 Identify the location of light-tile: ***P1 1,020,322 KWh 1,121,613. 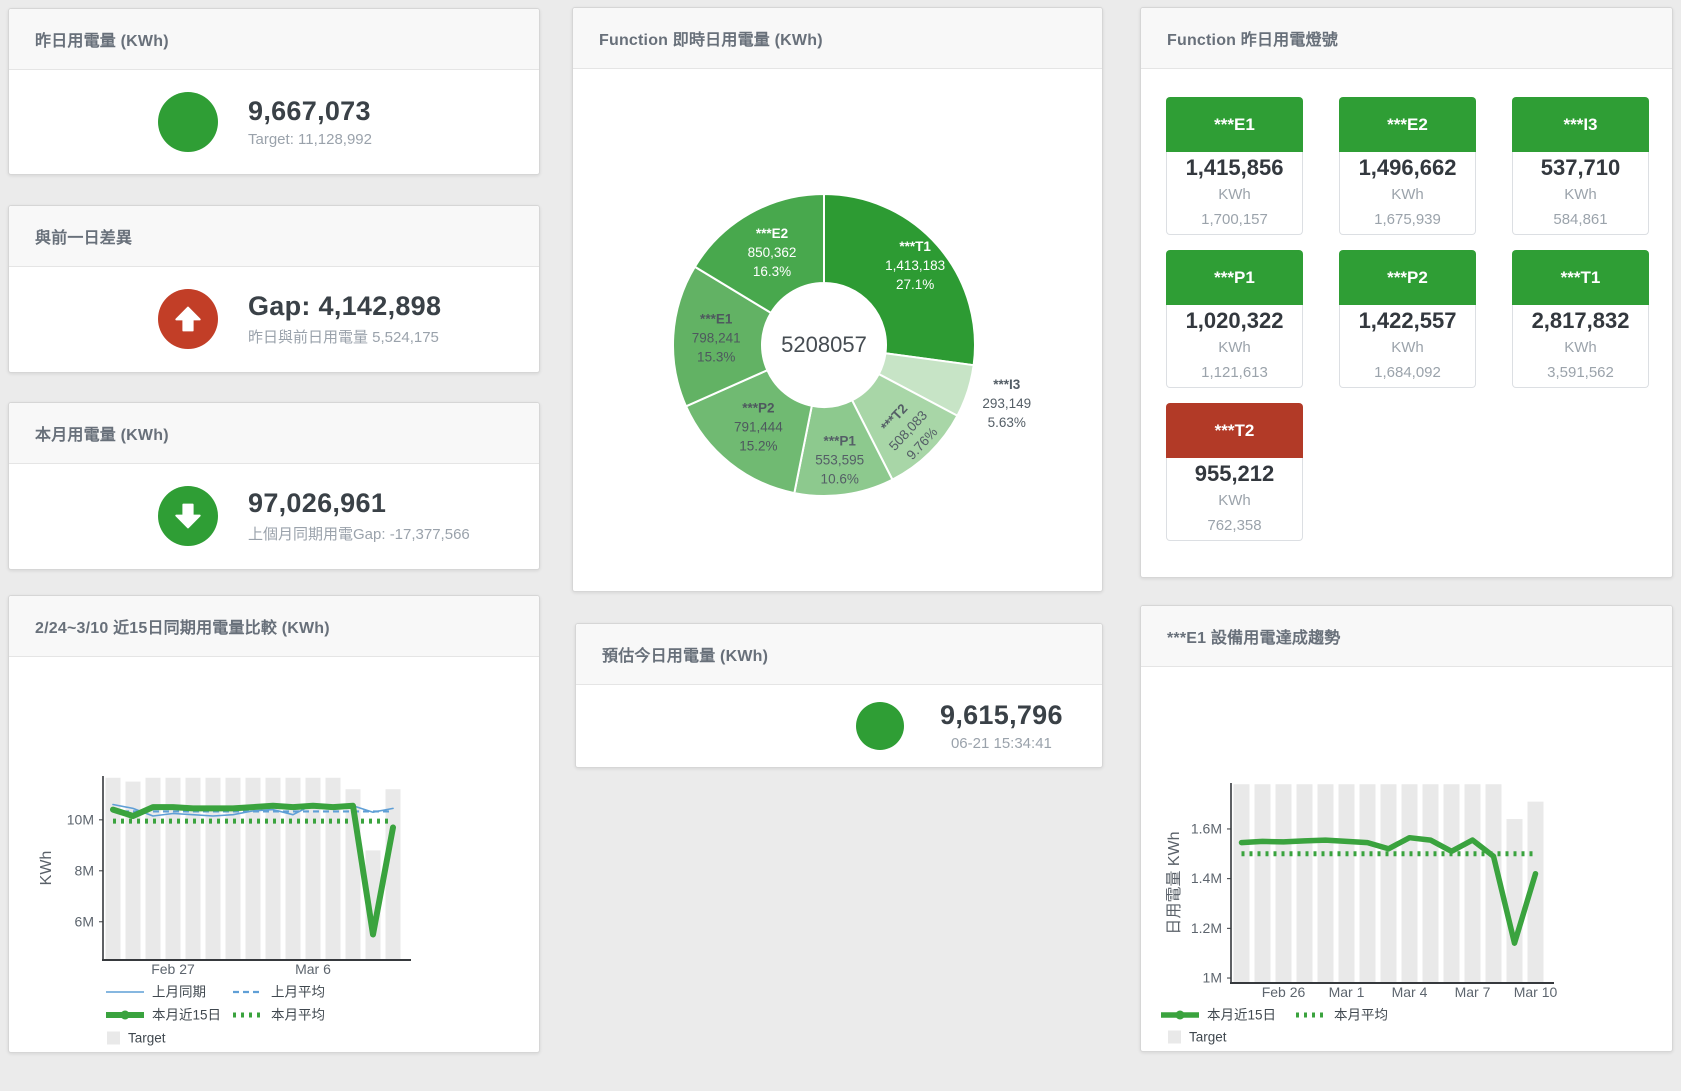
(1234, 319).